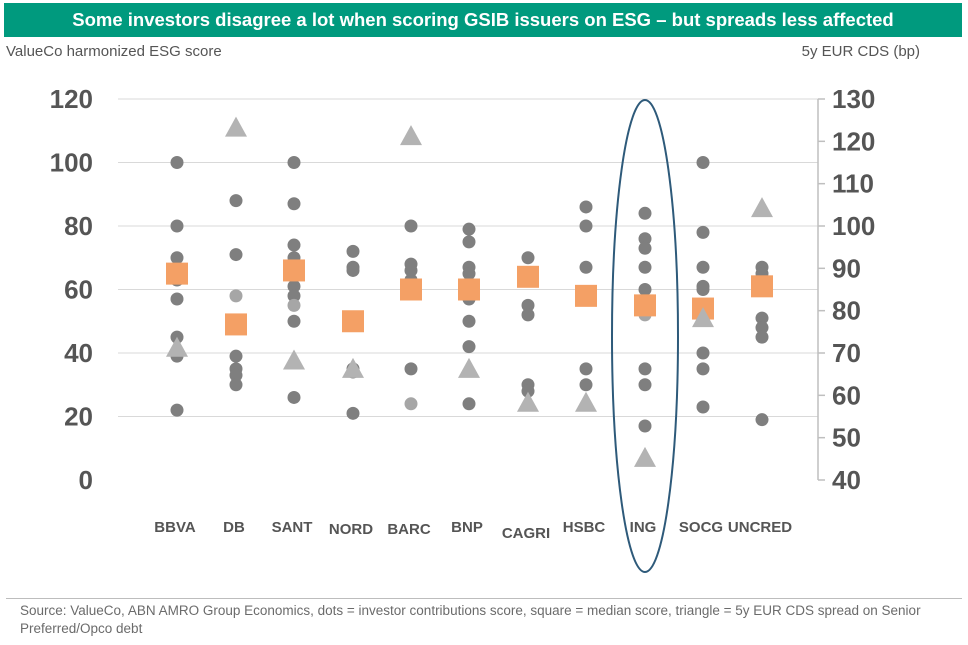  What do you see at coordinates (71, 163) in the screenshot?
I see `left-tick-label: 100` at bounding box center [71, 163].